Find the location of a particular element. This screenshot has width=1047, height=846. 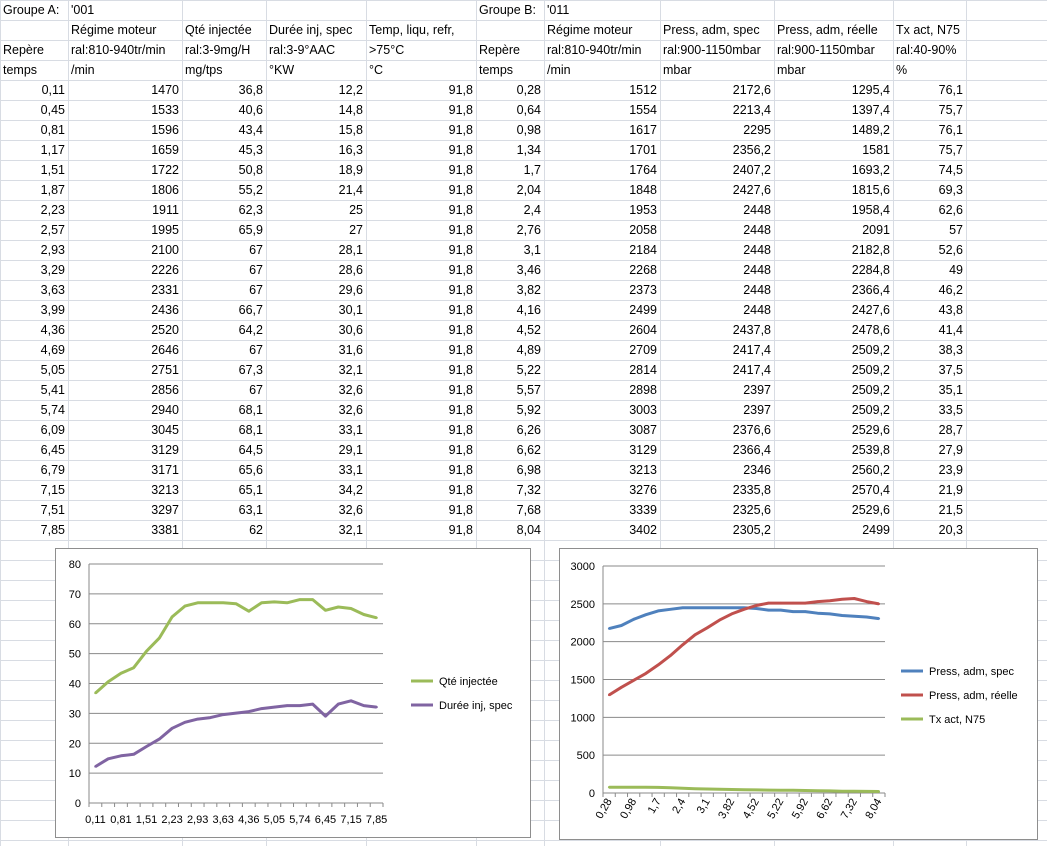

table-cell: 1,34 is located at coordinates (528, 150).